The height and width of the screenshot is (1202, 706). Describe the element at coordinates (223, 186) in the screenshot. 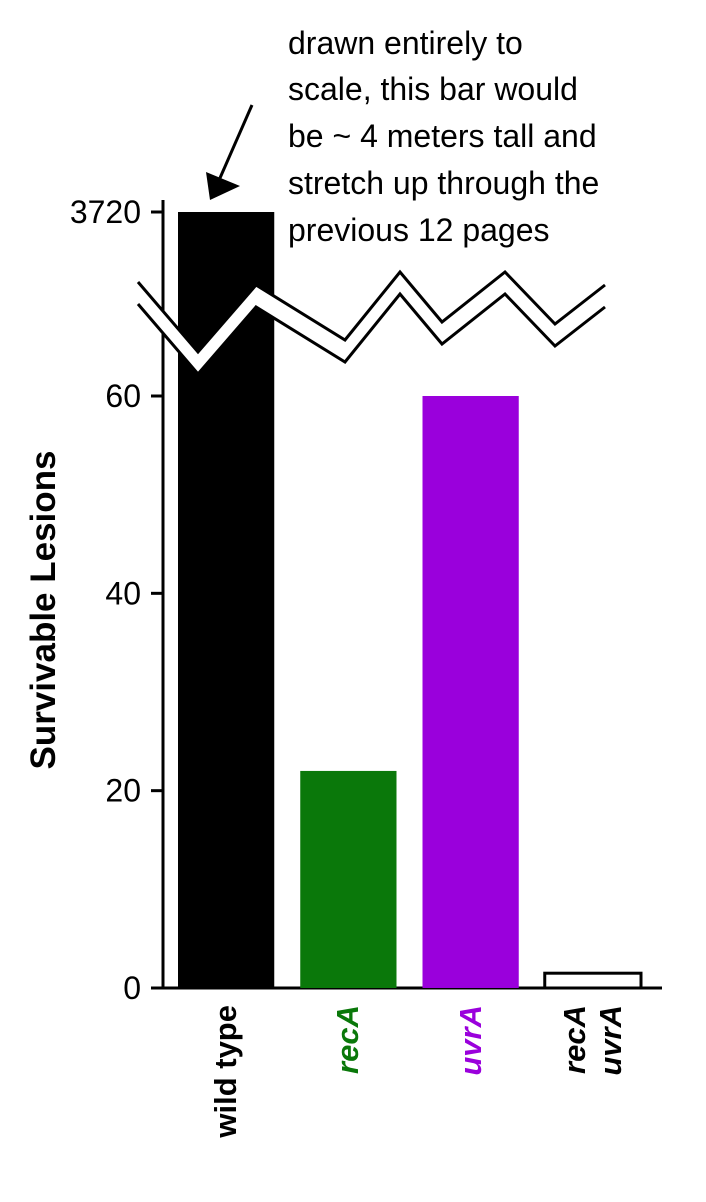

I see `arrow-head` at that location.